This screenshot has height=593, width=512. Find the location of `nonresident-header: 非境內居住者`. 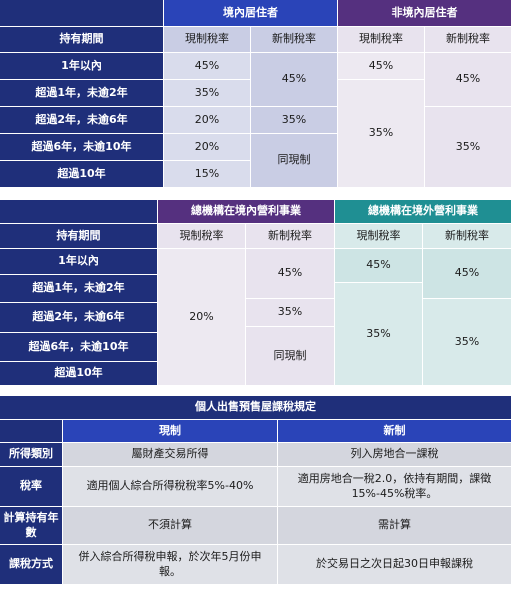

nonresident-header: 非境內居住者 is located at coordinates (425, 13).